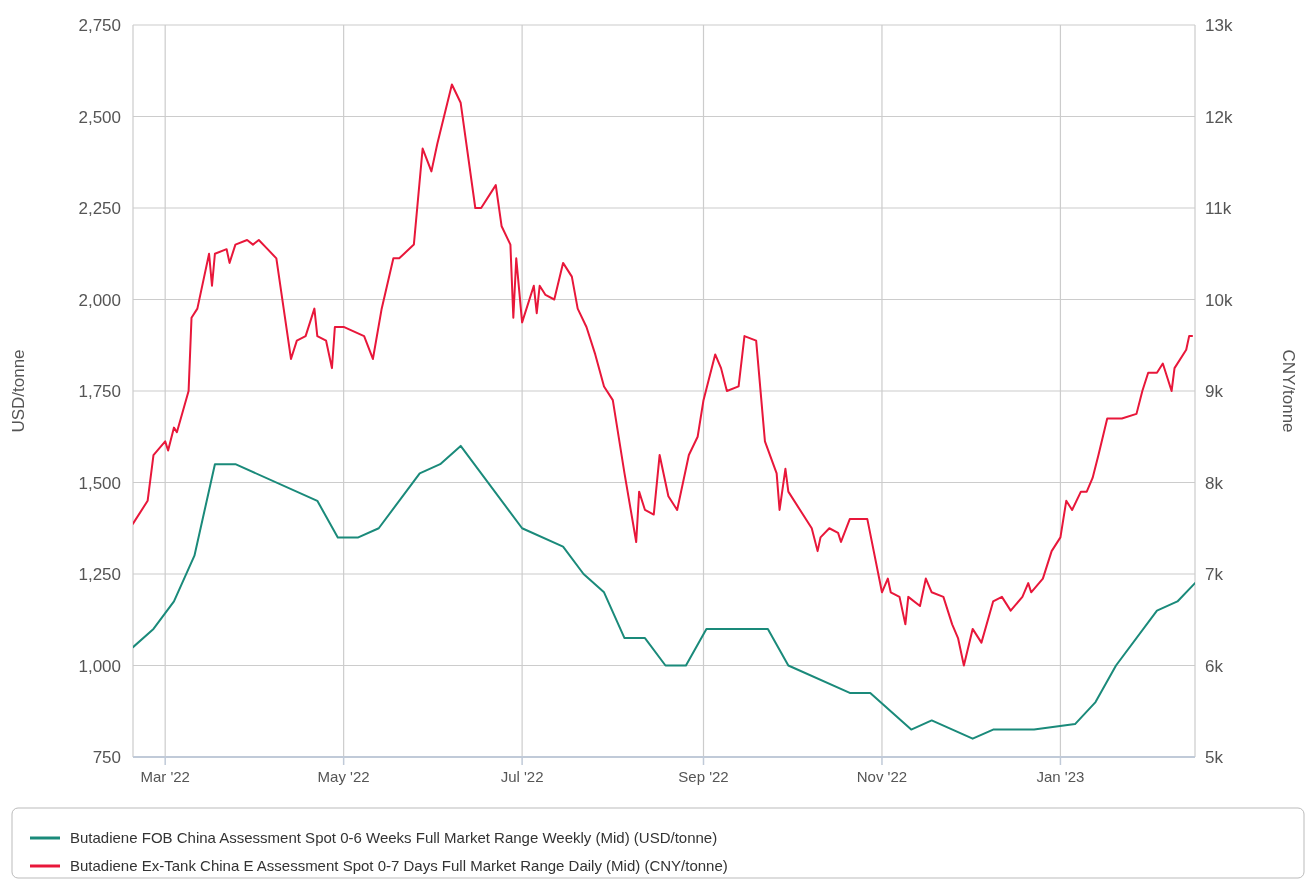  I want to click on y-axis-title: USD/tonne, so click(18, 391).